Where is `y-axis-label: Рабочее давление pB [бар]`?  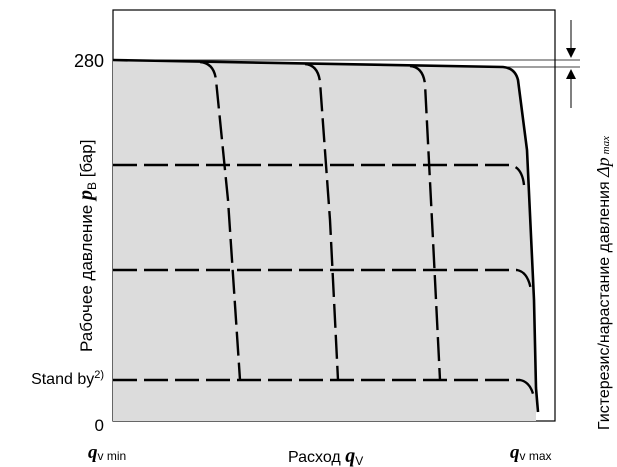
y-axis-label: Рабочее давление pB [бар] is located at coordinates (87, 246).